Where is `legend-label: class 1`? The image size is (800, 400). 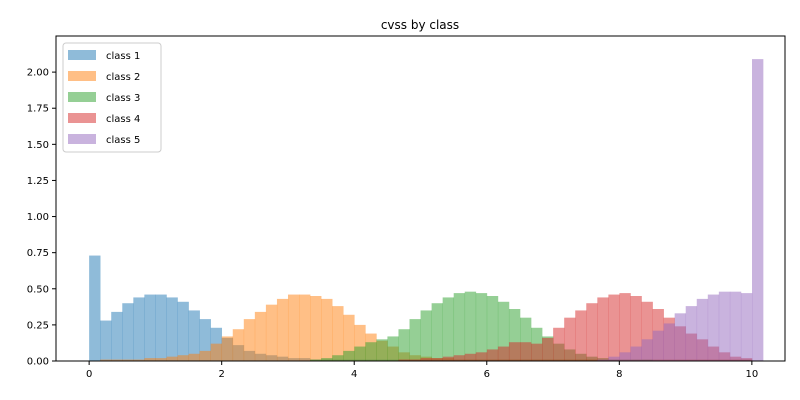
legend-label: class 1 is located at coordinates (123, 56).